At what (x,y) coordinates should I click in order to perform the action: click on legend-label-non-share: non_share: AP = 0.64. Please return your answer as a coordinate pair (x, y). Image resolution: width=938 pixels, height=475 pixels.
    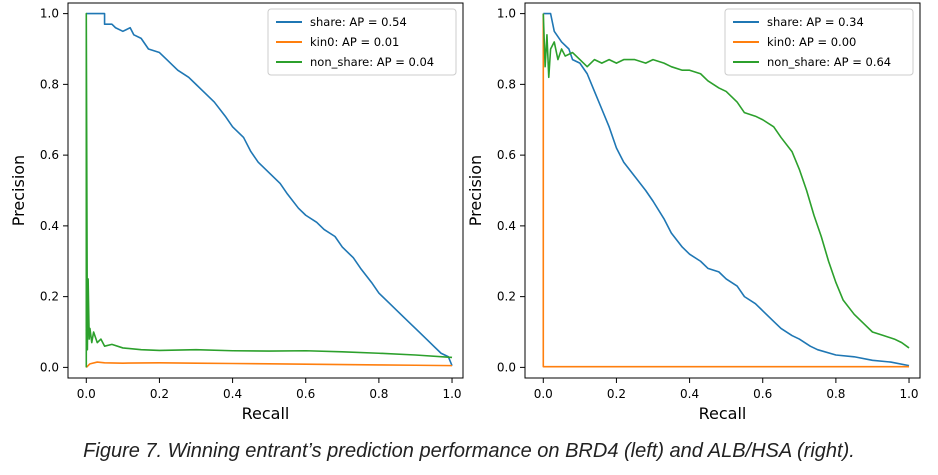
    Looking at the image, I should click on (829, 62).